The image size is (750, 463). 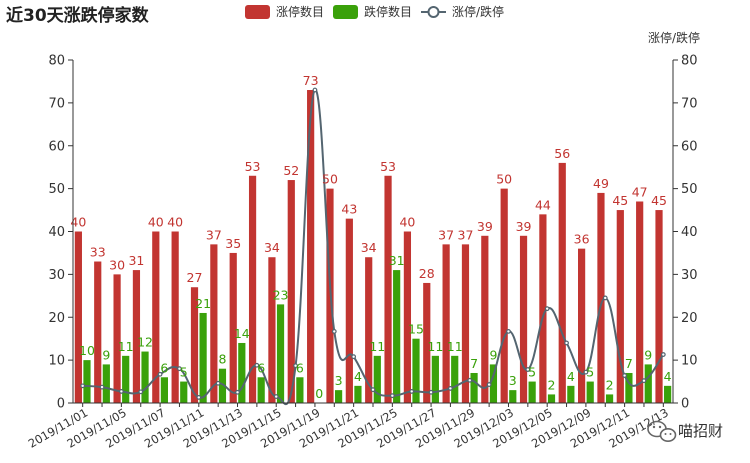 I want to click on watermark: 喵招财, so click(x=685, y=431).